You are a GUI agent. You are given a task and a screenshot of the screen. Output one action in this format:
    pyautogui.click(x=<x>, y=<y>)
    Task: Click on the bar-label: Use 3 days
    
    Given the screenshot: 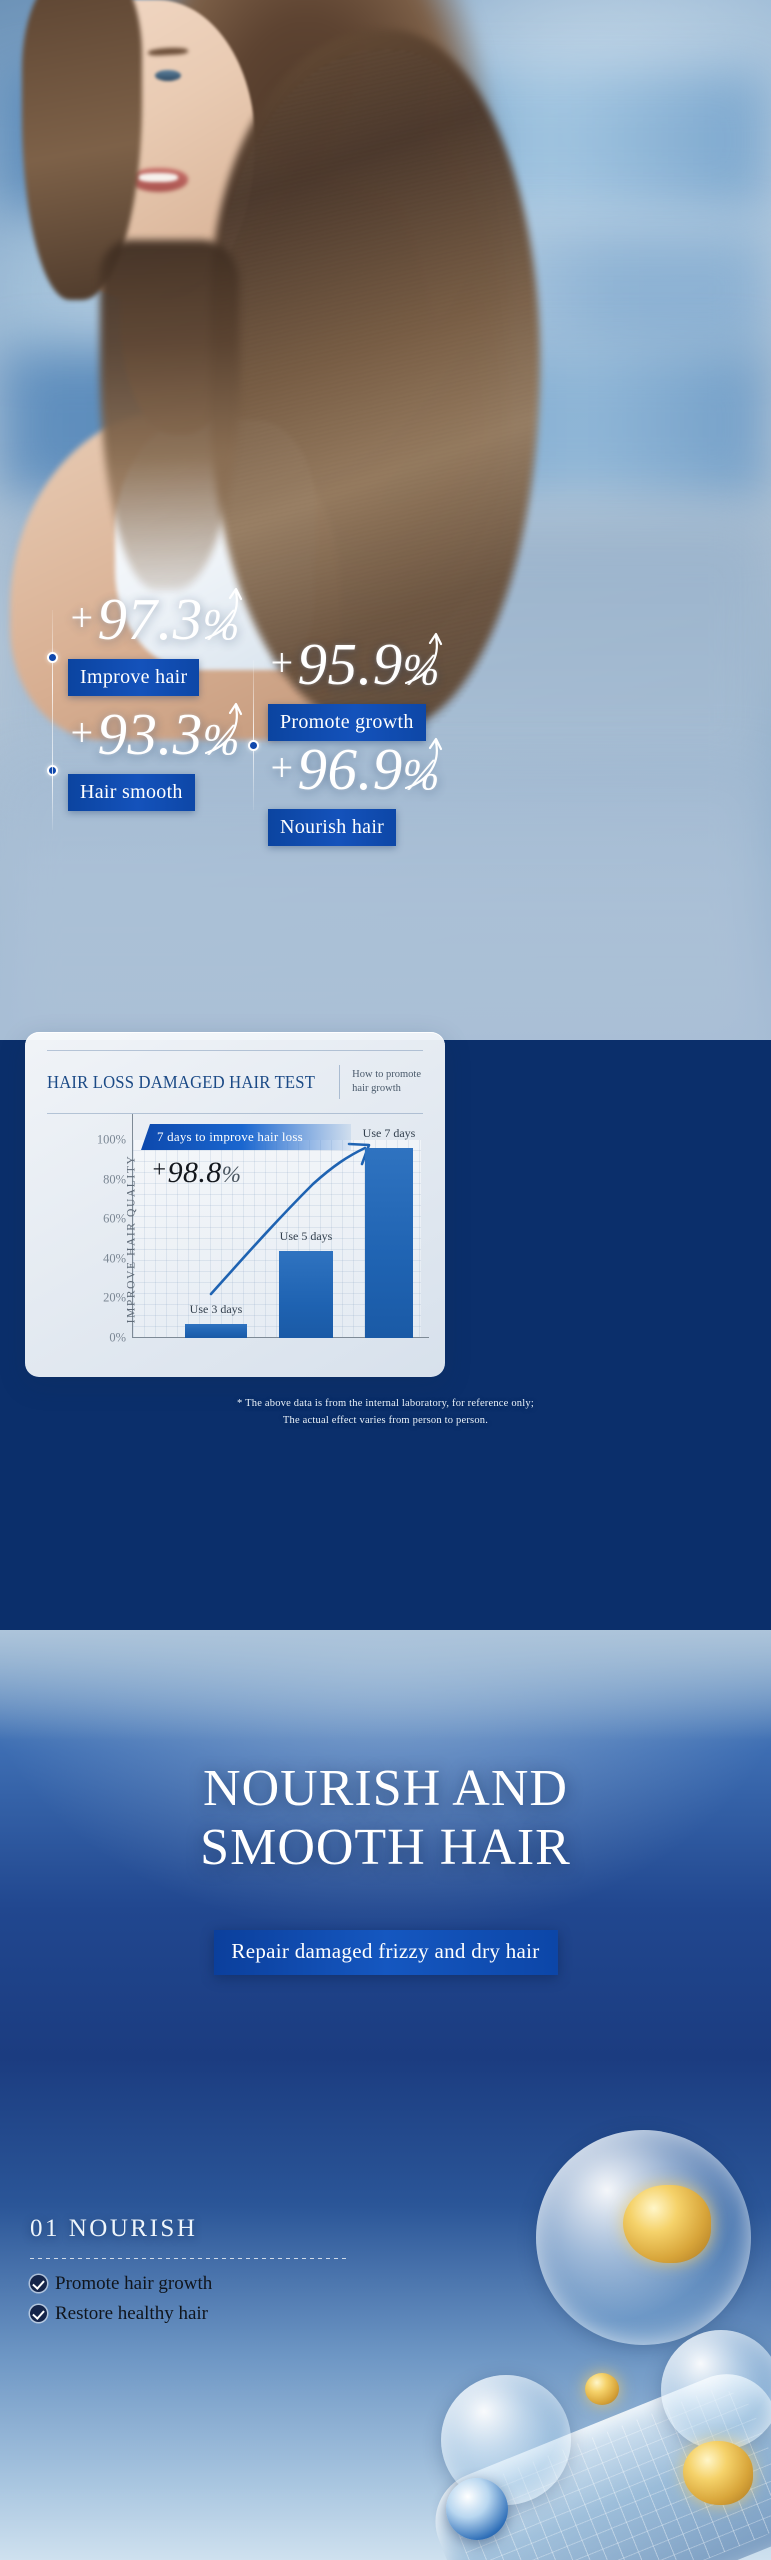 What is the action you would take?
    pyautogui.click(x=216, y=1309)
    